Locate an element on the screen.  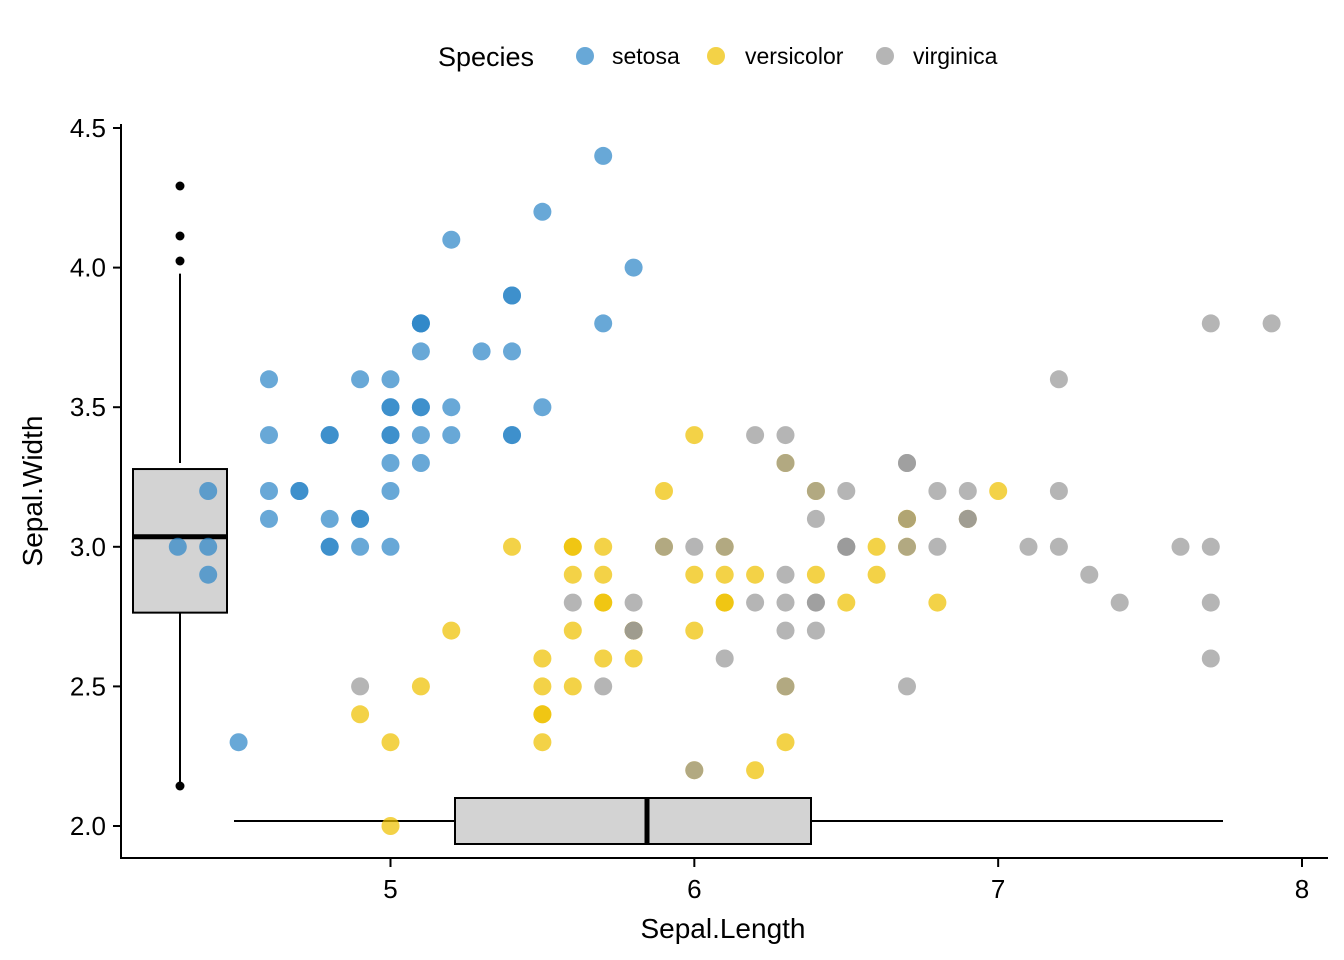
x-marginal-boxplot is located at coordinates (728, 821).